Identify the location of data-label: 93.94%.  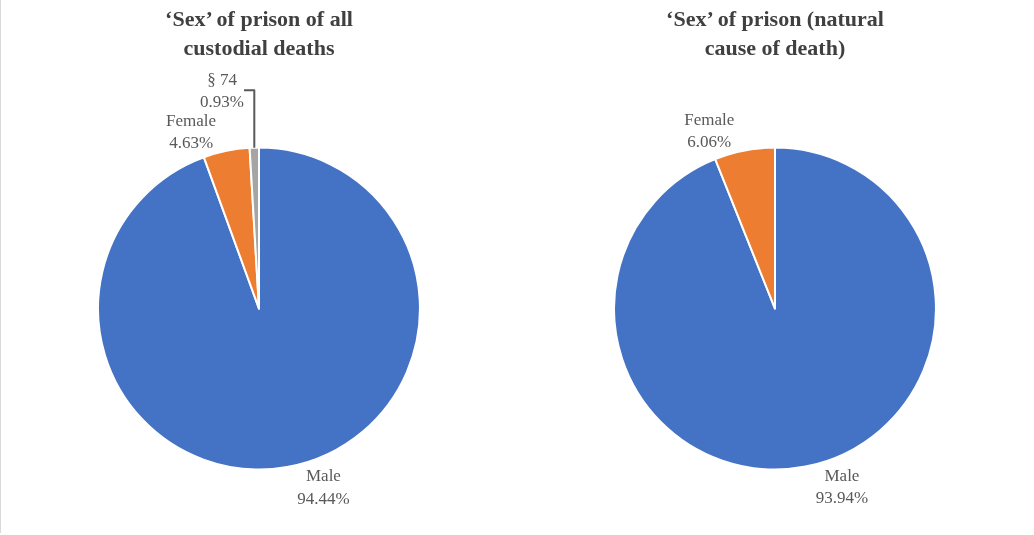
(842, 497).